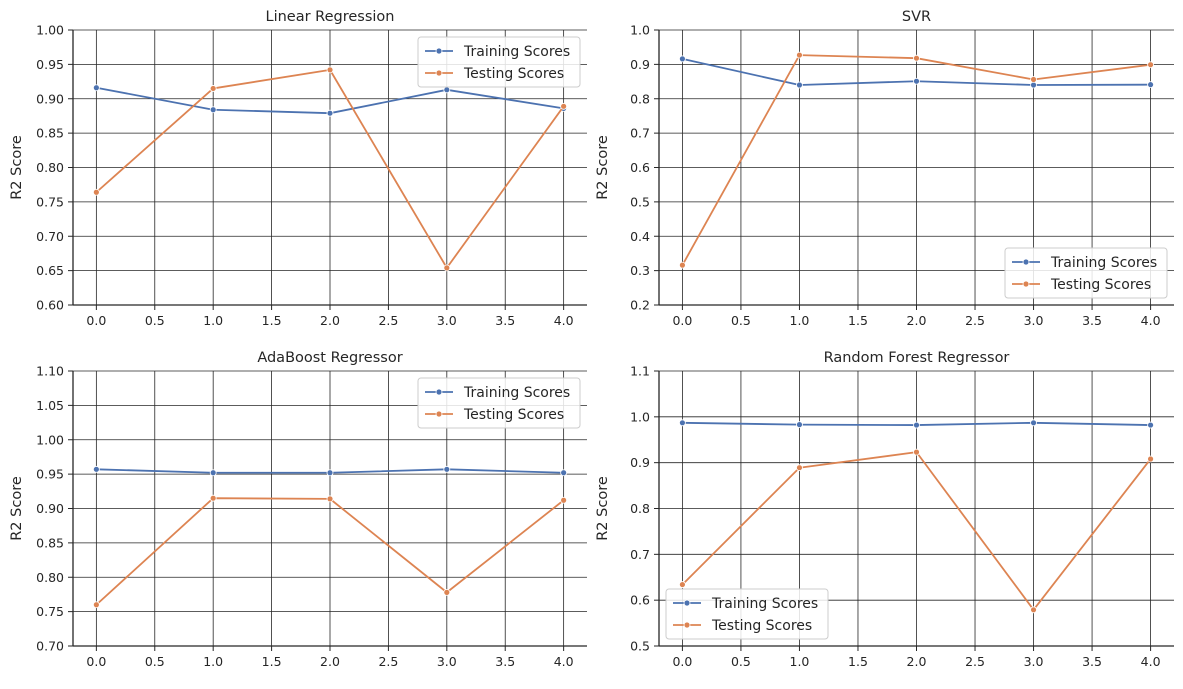 The image size is (1183, 689). I want to click on chart-title: Linear Regression, so click(330, 17).